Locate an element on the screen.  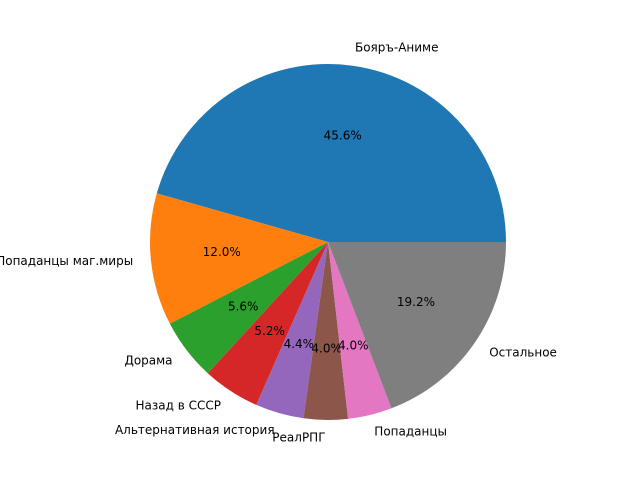
slice-label: Бояръ-Аниме is located at coordinates (397, 48).